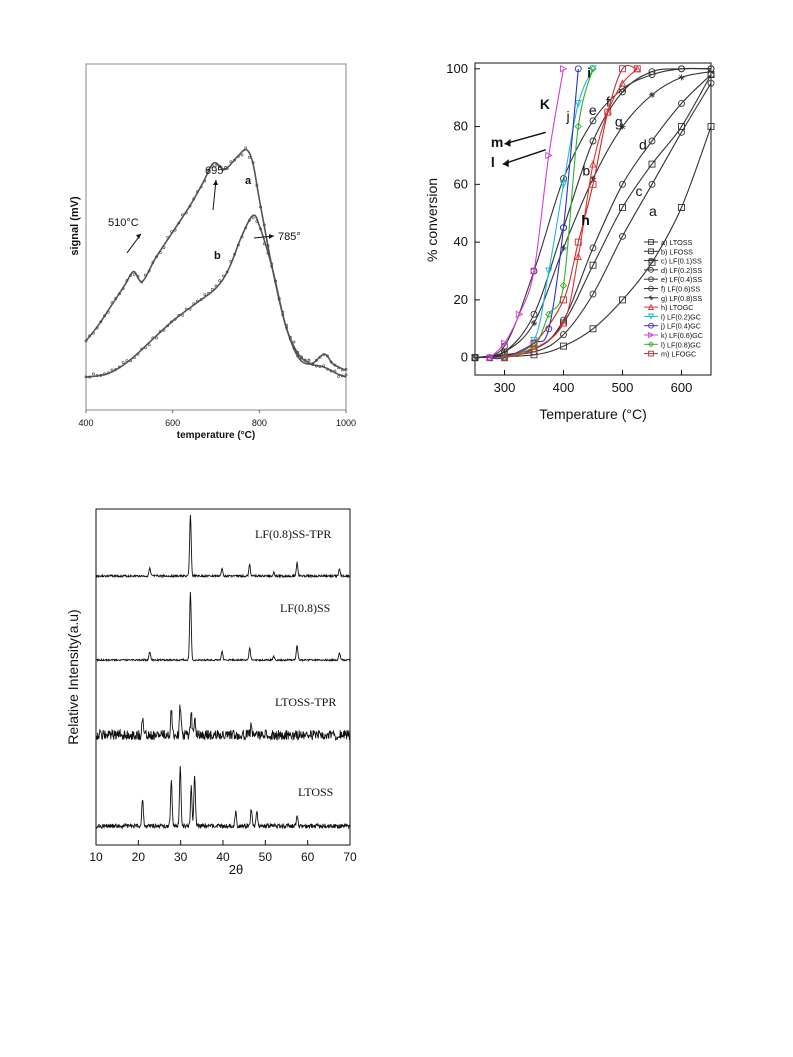  Describe the element at coordinates (681, 261) in the screenshot. I see `conversion-legend-label-c-lf-0-1-ss: c) LF(0.1)SS` at that location.